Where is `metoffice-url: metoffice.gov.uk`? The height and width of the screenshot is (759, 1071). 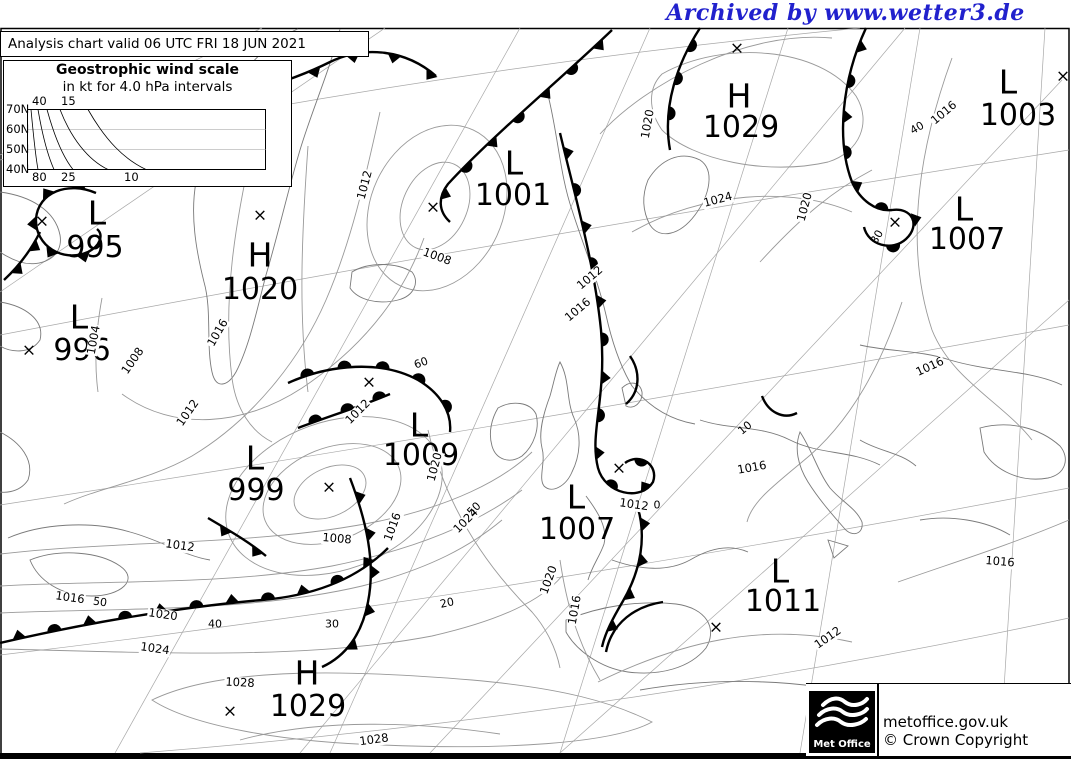
metoffice-url: metoffice.gov.uk is located at coordinates (946, 722).